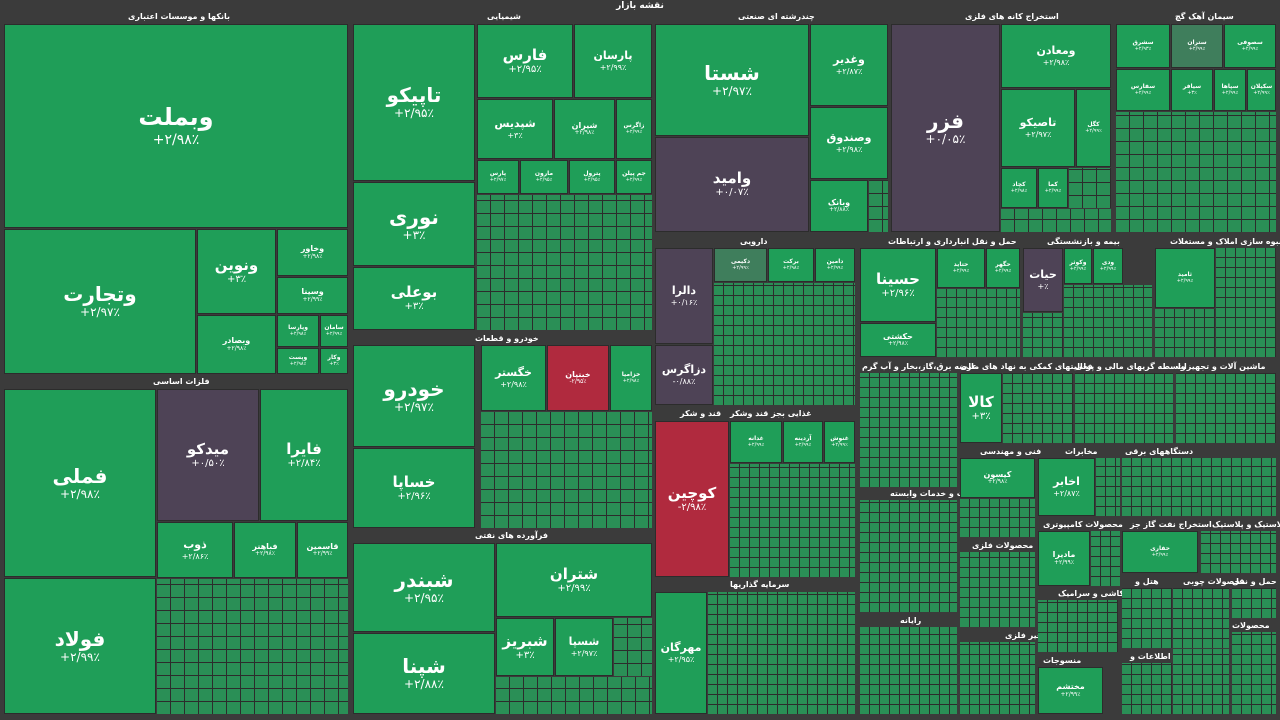  I want to click on tile-vmaaden: ومعادن +۲/۹۸٪, so click(1056, 56).